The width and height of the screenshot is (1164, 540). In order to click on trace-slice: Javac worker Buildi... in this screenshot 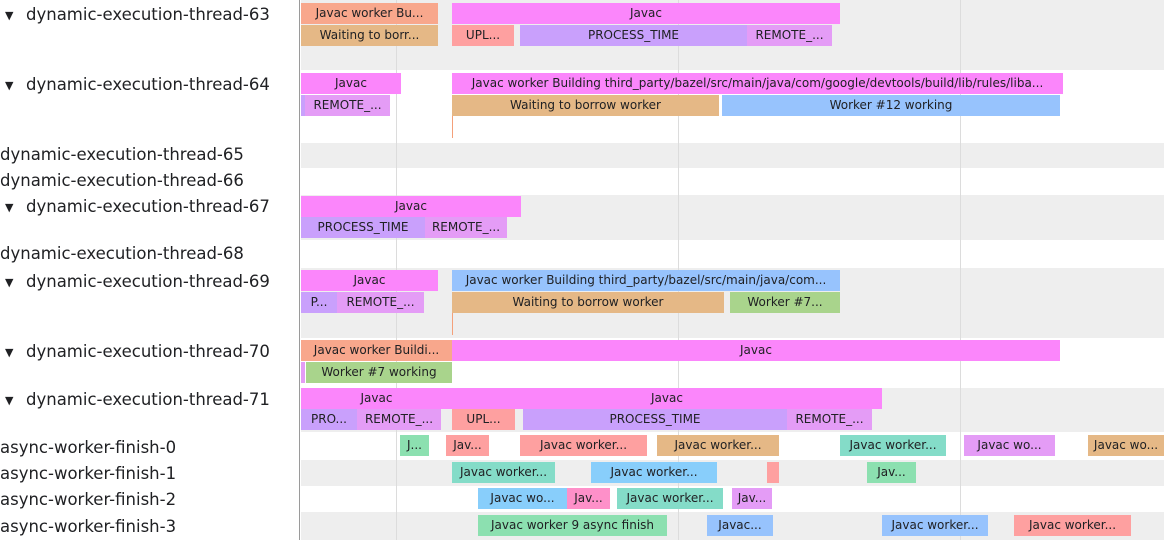, I will do `click(376, 350)`.